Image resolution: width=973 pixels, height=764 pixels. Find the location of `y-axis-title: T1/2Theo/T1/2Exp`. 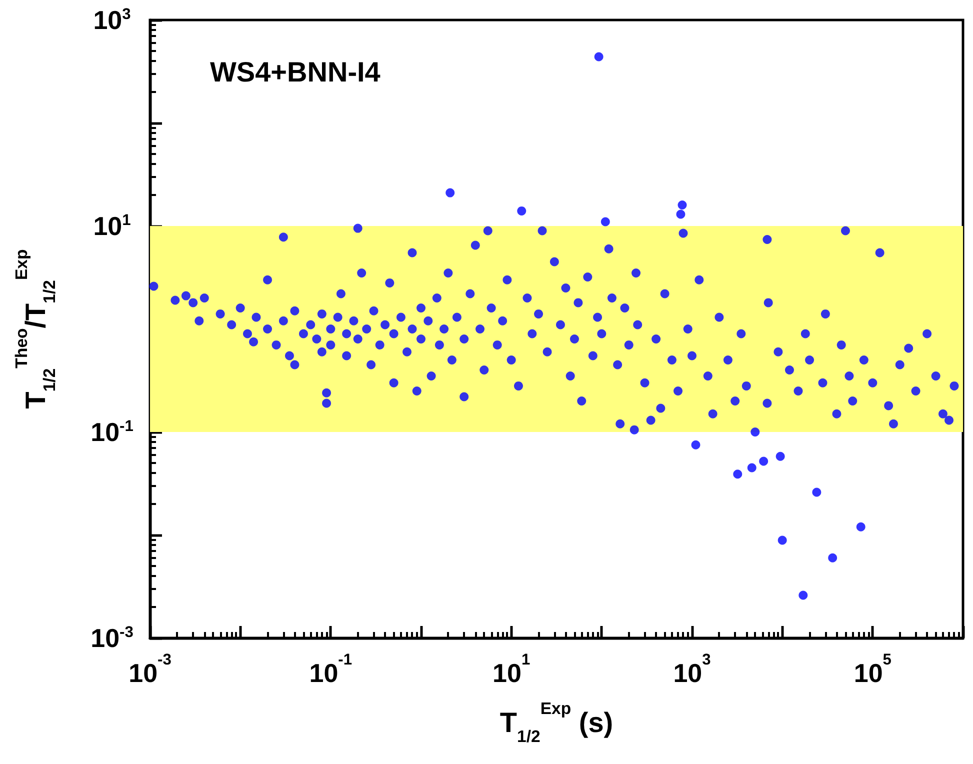

y-axis-title: T1/2Theo/T1/2Exp is located at coordinates (35, 329).